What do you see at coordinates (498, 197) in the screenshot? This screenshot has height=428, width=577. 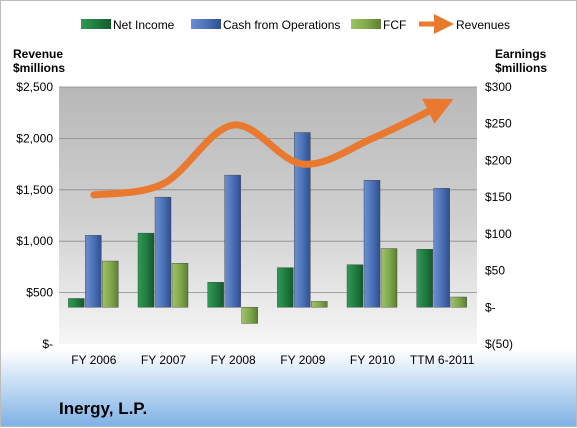 I see `right-tick-label: $150` at bounding box center [498, 197].